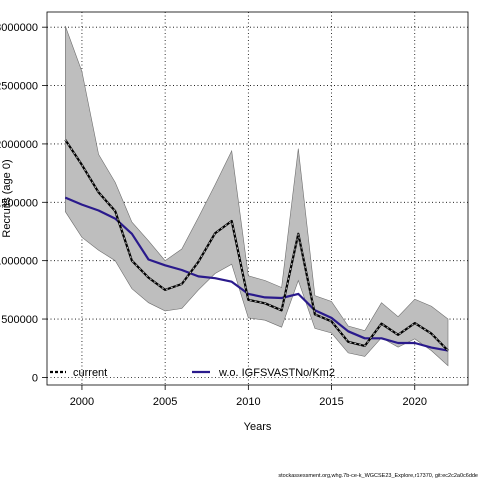 This screenshot has width=480, height=480. What do you see at coordinates (35, 378) in the screenshot?
I see `y-tick-label: 0` at bounding box center [35, 378].